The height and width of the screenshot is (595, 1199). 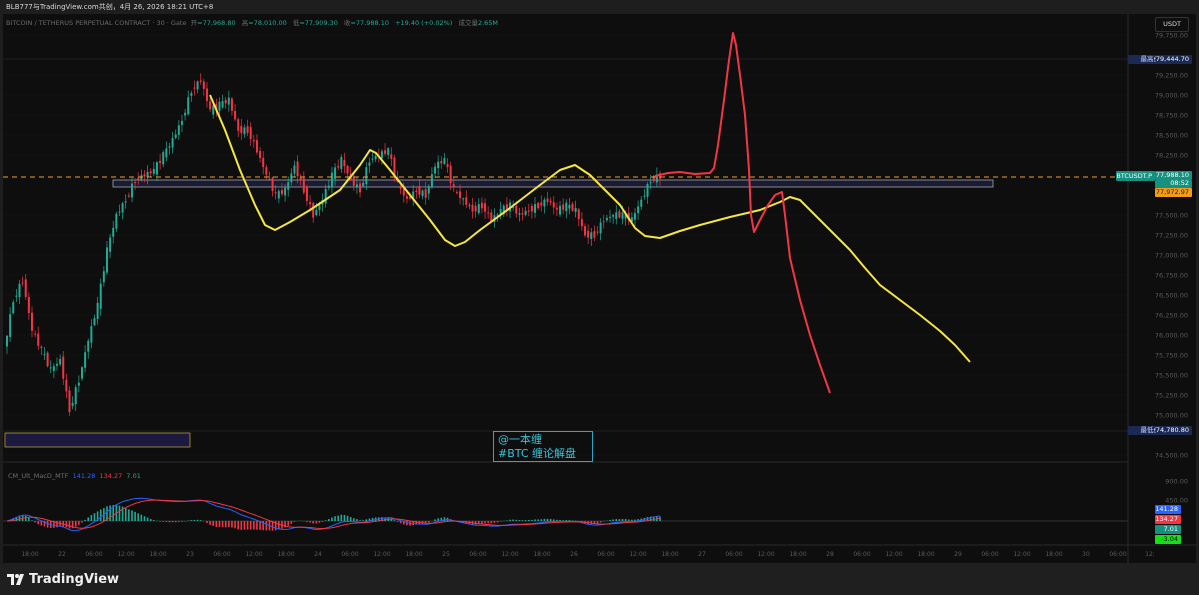 What do you see at coordinates (702, 554) in the screenshot?
I see `time-tick-label: 27` at bounding box center [702, 554].